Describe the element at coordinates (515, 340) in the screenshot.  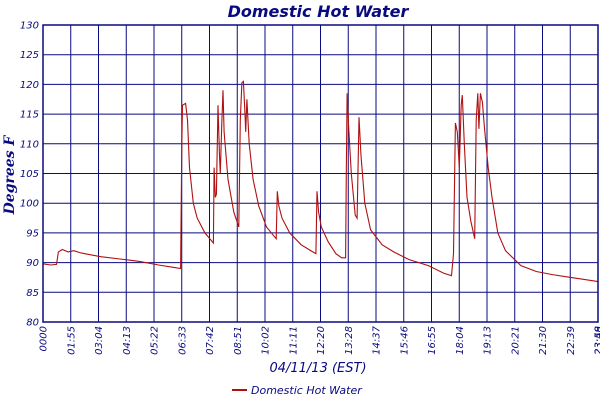
I see `x-tick-label: 20:21` at that location.